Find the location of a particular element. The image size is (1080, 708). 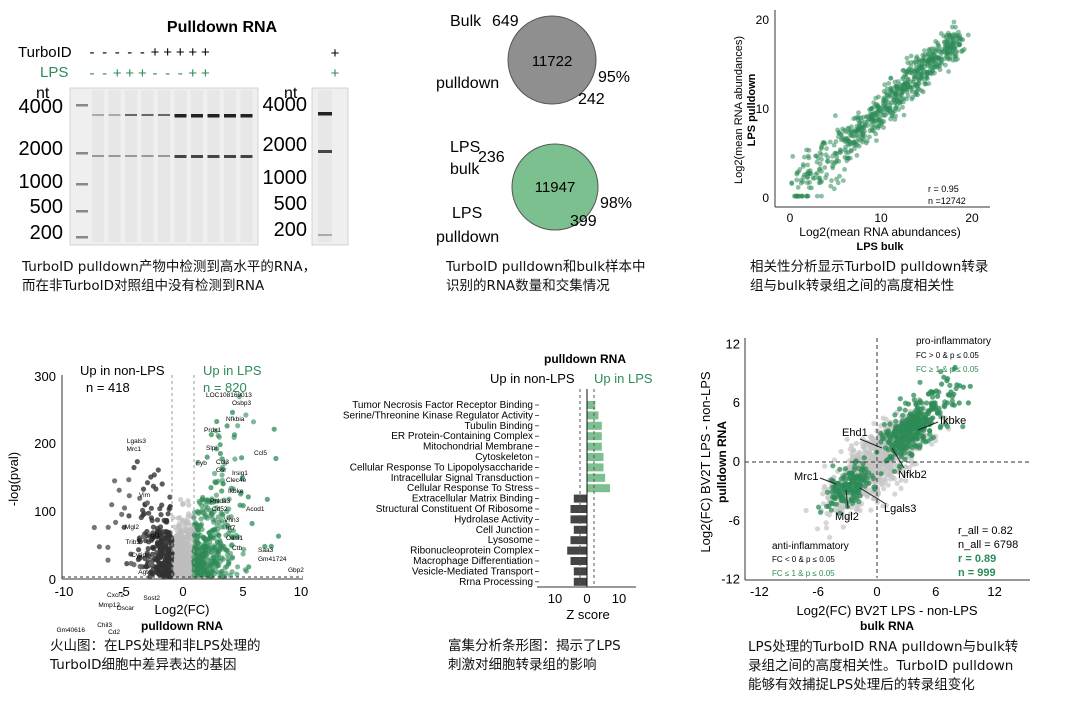

fc-legend-anti-title: anti-inflammatory is located at coordinates (810, 546).